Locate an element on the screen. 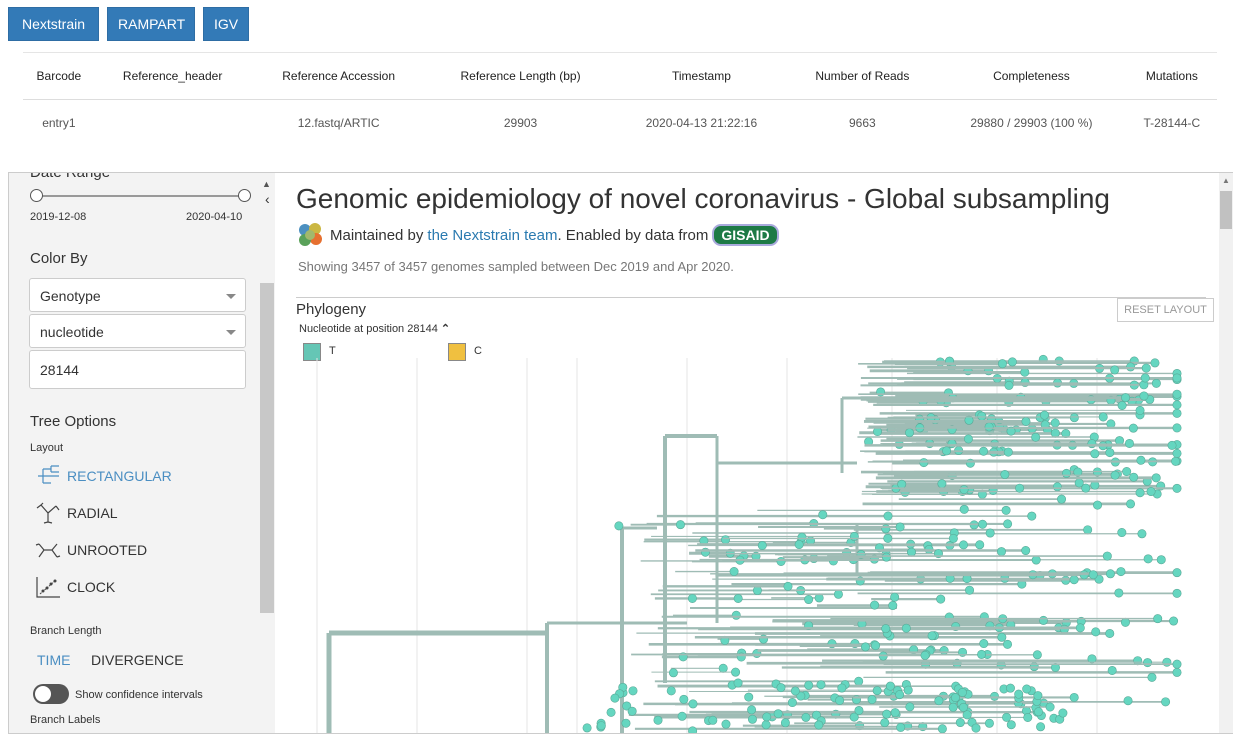 Image resolution: width=1240 pixels, height=734 pixels. rectangular-tree-icon is located at coordinates (48, 474).